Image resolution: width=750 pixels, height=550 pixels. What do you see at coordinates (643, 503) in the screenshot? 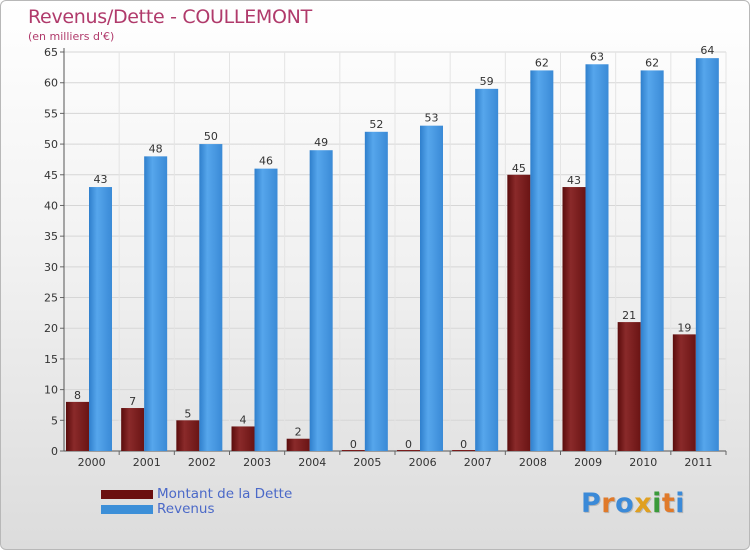
I see `logo-letter: x` at bounding box center [643, 503].